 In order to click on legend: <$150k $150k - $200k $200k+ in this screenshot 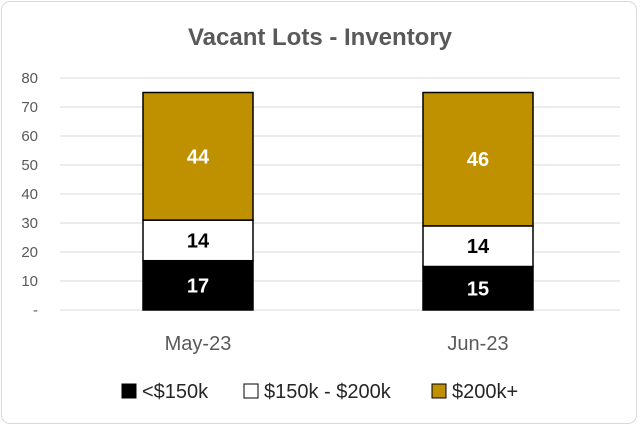, I will do `click(319, 392)`.